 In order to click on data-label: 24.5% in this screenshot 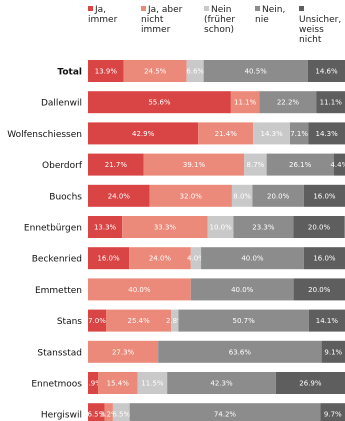, I will do `click(155, 72)`.